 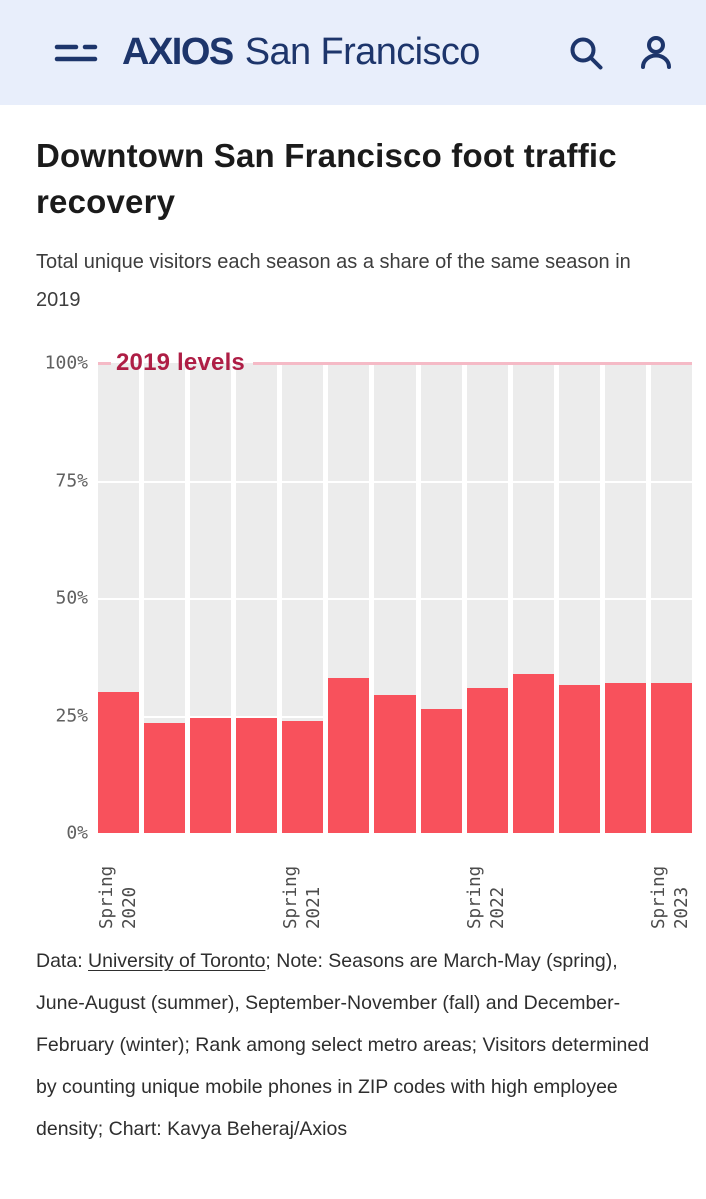 I want to click on y-axis: 0% 25% 50% 75% 100%, so click(x=67, y=598).